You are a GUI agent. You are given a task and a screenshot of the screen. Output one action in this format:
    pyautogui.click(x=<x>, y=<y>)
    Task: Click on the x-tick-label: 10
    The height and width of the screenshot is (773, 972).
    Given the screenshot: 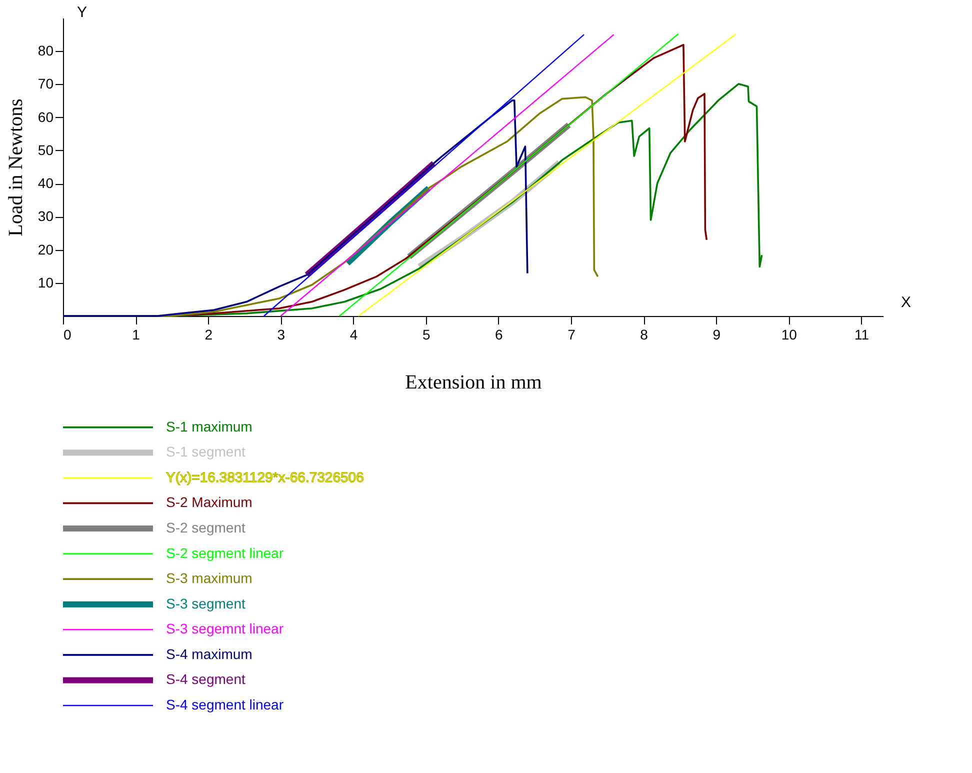 What is the action you would take?
    pyautogui.click(x=789, y=334)
    